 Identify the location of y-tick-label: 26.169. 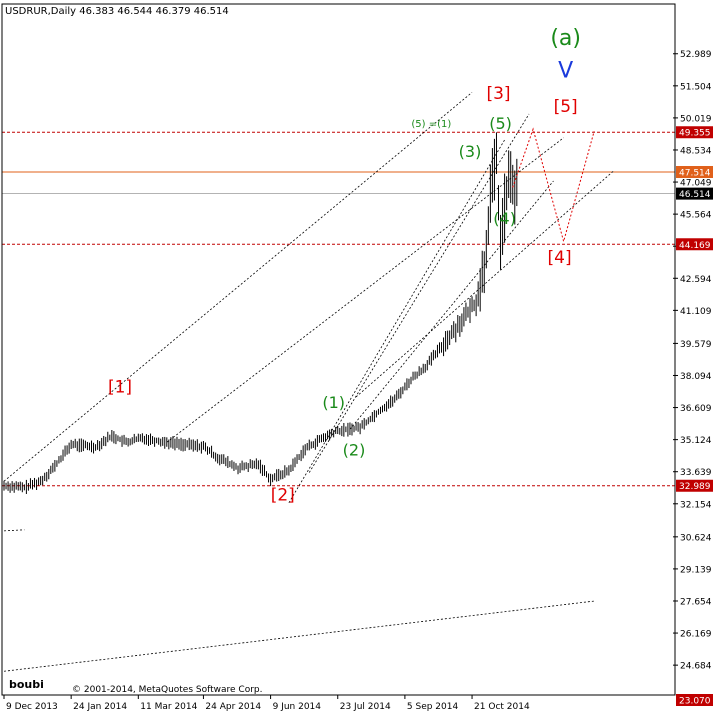
(696, 635).